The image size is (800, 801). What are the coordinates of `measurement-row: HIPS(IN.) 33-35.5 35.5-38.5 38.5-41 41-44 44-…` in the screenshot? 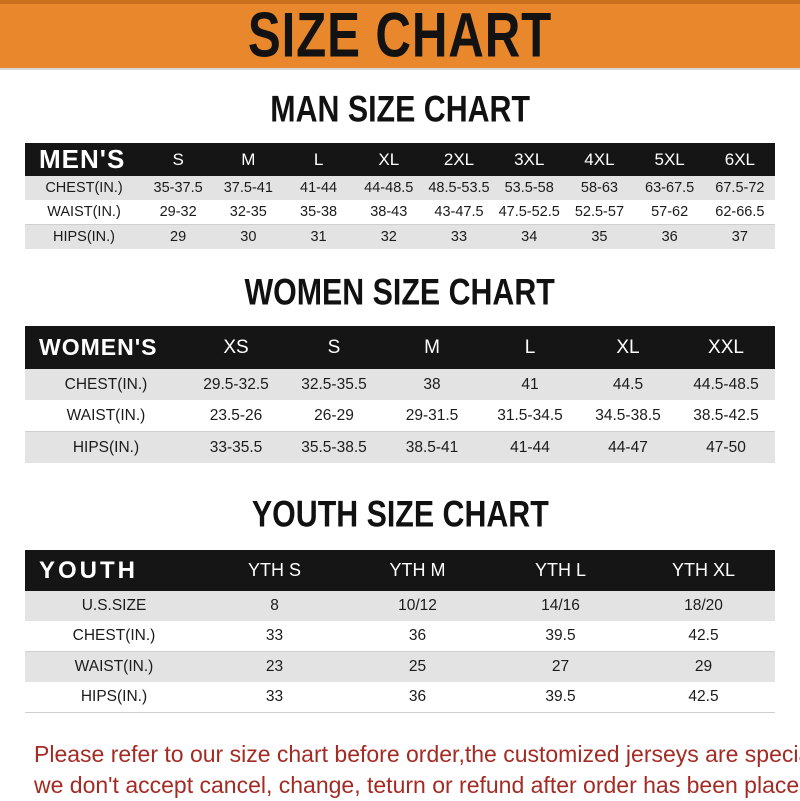 It's located at (400, 447).